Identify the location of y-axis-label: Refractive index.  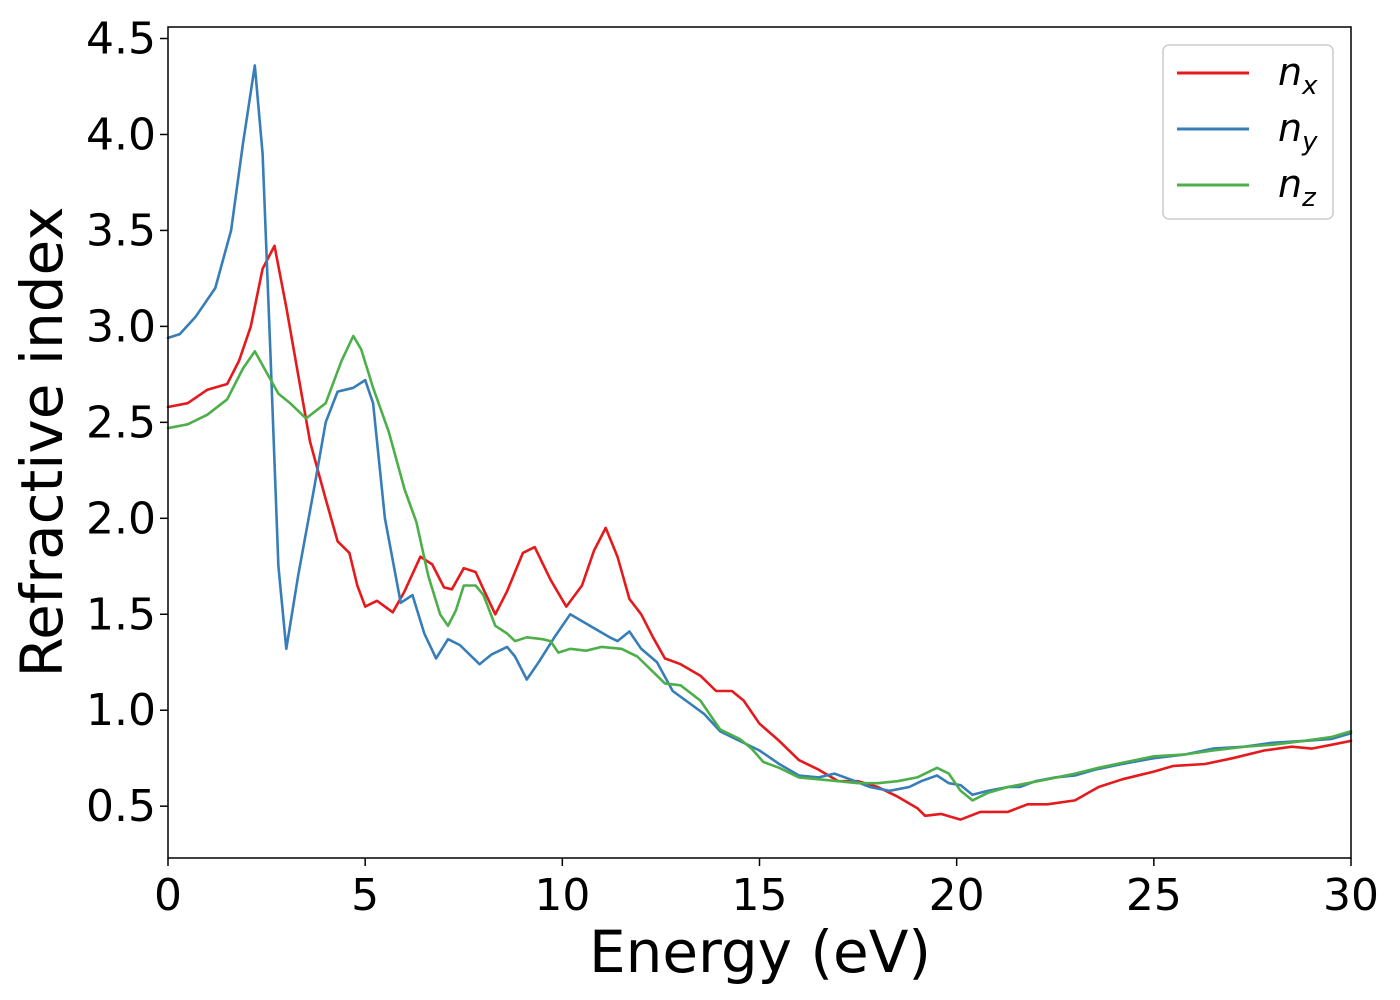
(42, 441).